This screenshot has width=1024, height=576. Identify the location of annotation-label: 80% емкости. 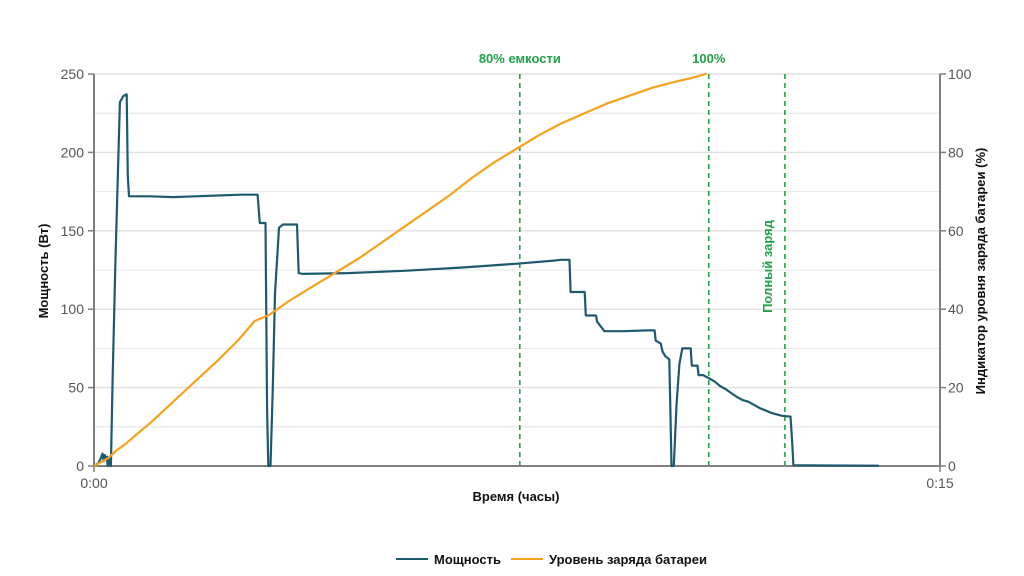
(520, 58).